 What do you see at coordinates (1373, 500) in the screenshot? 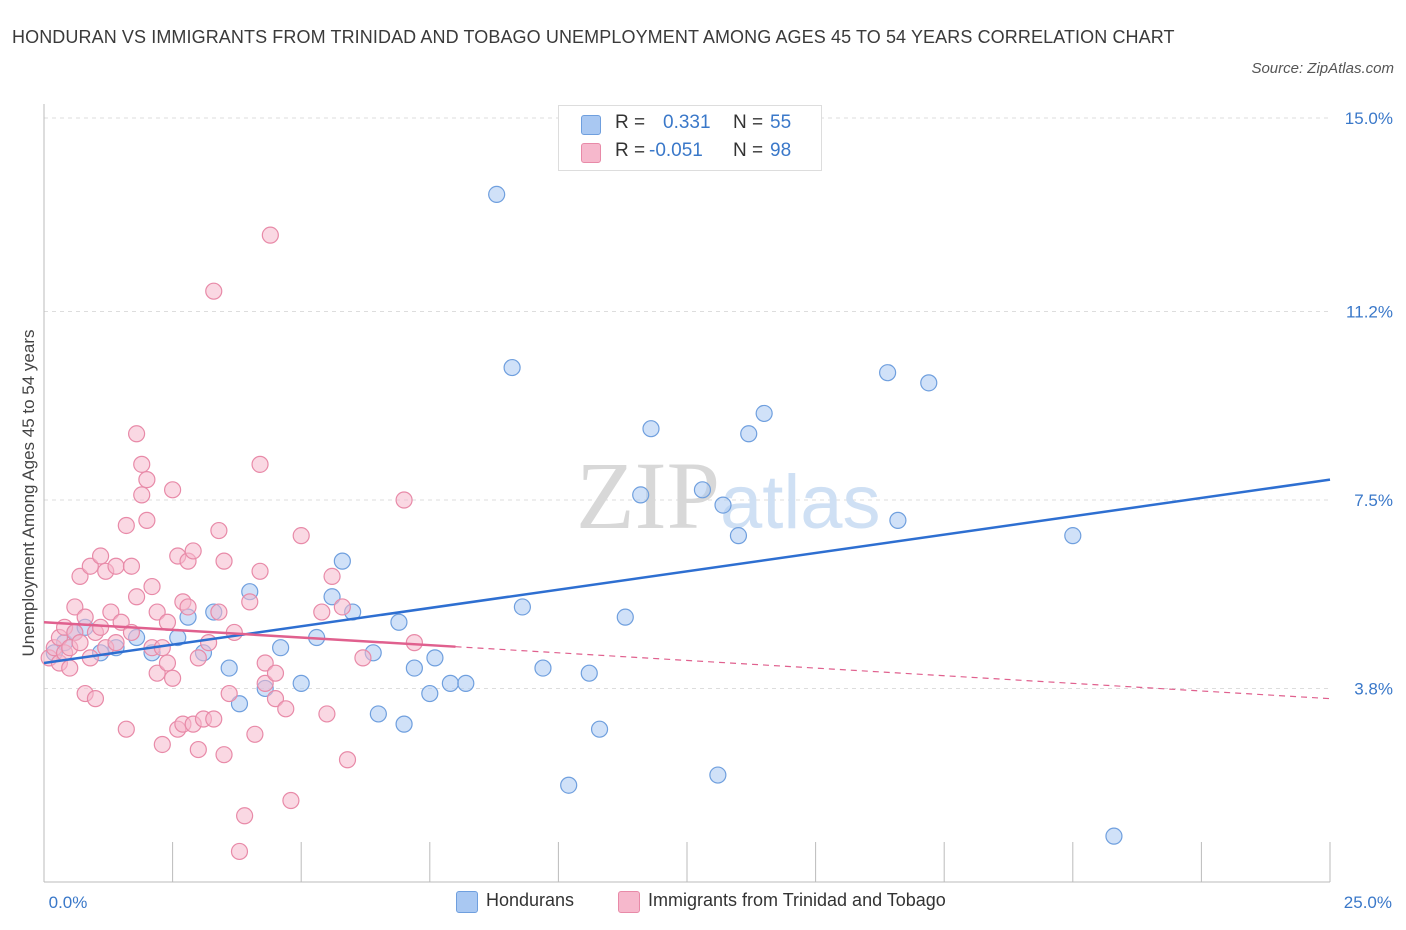
I see `y-tick-label: 7.5%` at bounding box center [1373, 500].